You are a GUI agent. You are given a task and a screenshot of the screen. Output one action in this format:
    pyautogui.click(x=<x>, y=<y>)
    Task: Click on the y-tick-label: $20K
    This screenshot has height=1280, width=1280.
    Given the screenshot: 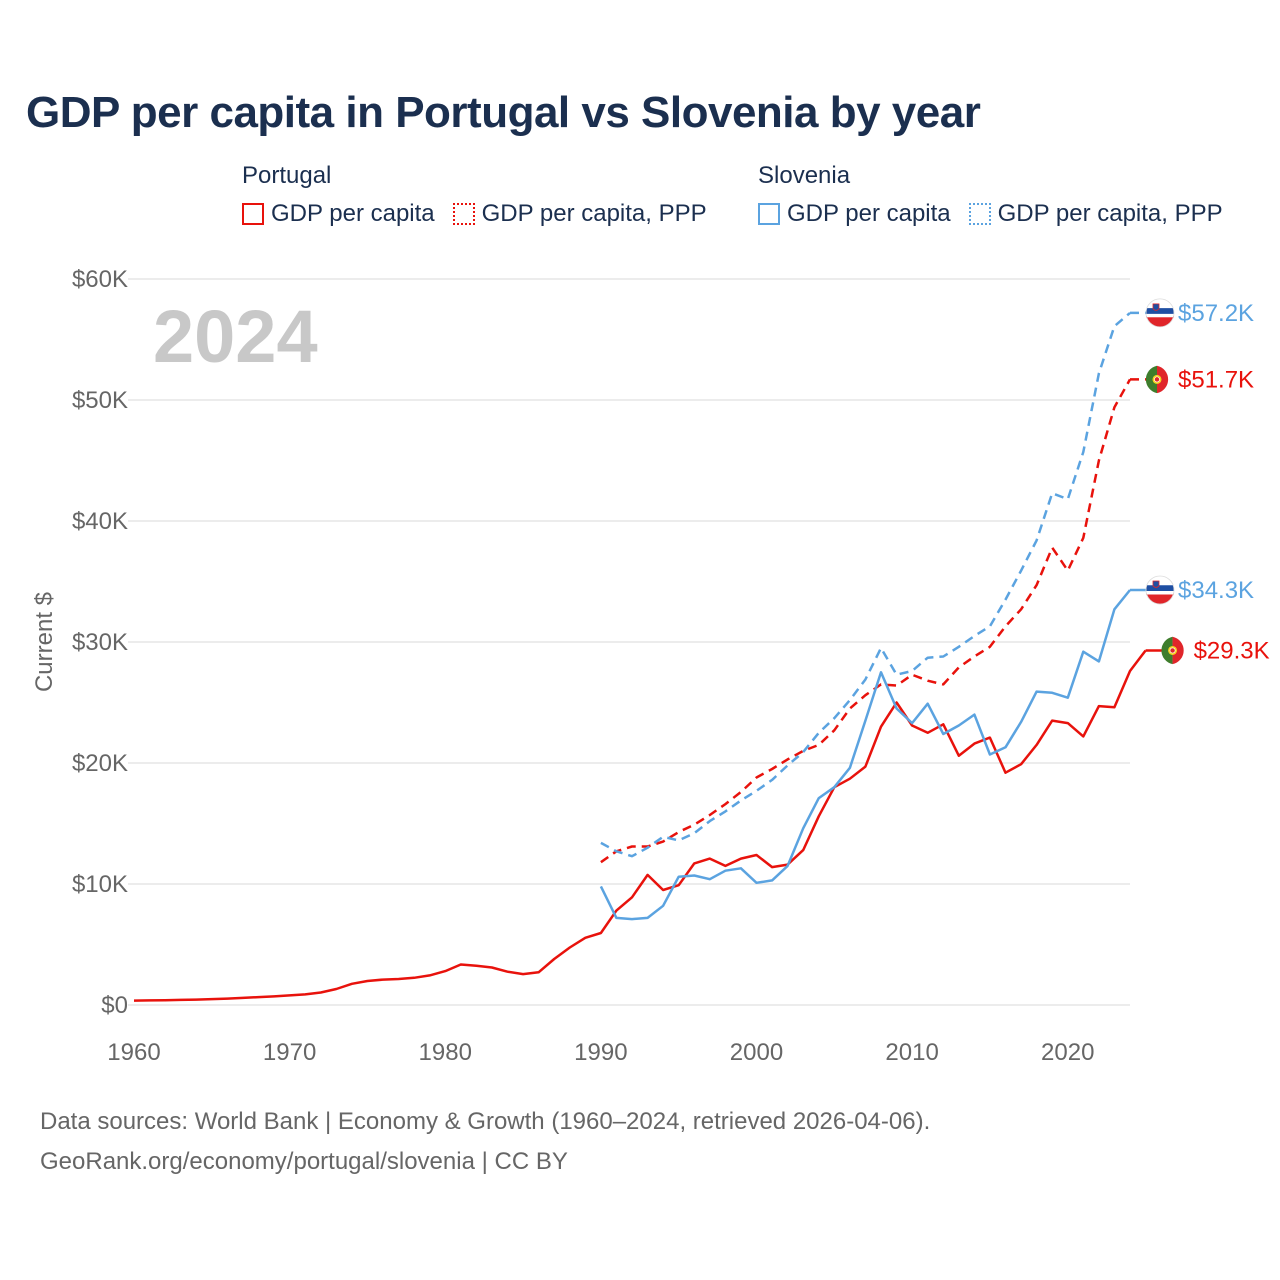 What is the action you would take?
    pyautogui.click(x=100, y=763)
    